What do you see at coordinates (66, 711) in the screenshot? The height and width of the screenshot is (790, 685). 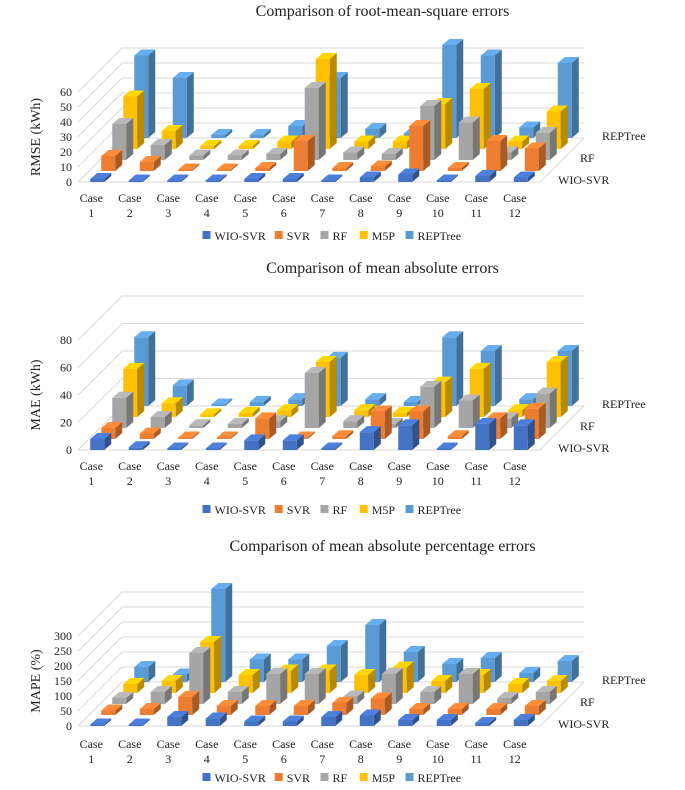 I see `y-tick-label: 50` at bounding box center [66, 711].